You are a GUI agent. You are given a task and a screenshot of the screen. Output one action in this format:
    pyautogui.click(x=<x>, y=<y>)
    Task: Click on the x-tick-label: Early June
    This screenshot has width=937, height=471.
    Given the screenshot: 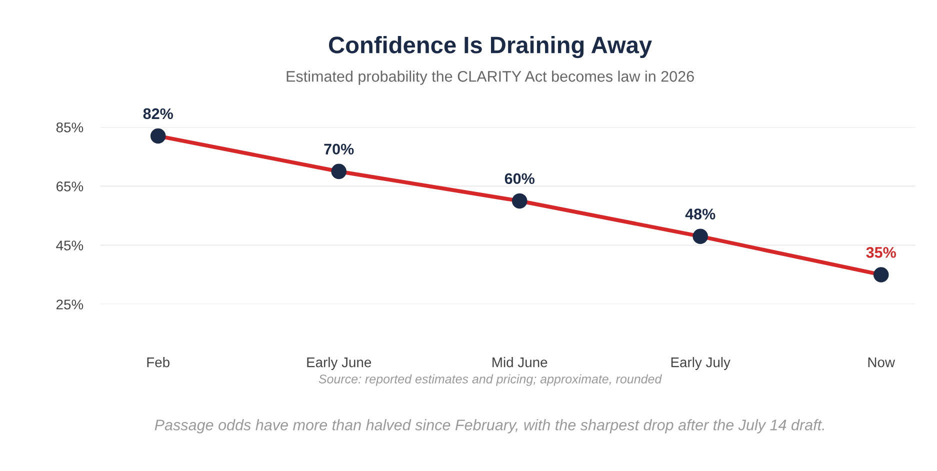 What is the action you would take?
    pyautogui.click(x=339, y=363)
    